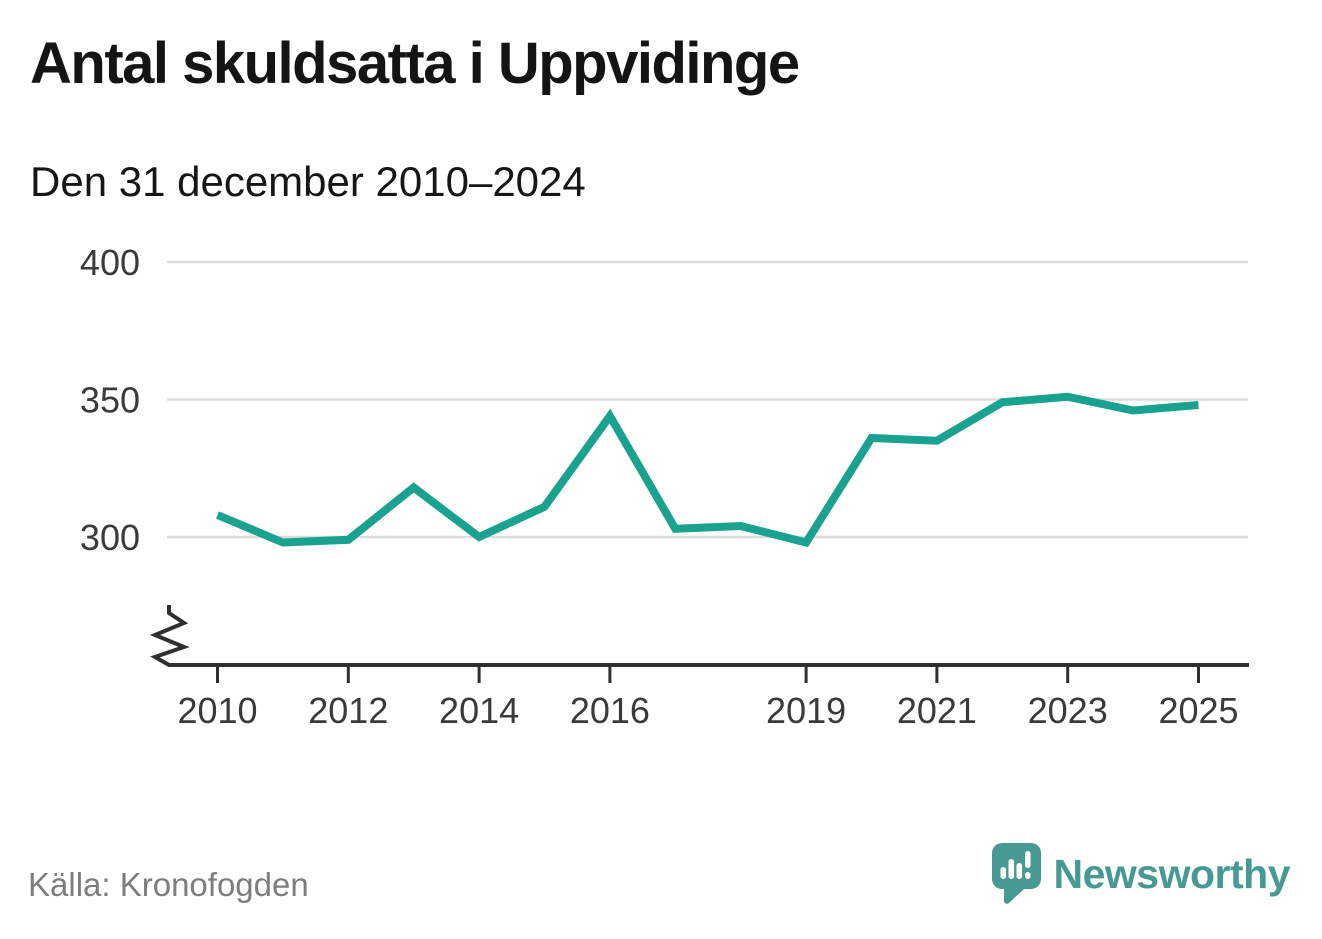 The width and height of the screenshot is (1322, 939). I want to click on newsworthy-logo-icon, so click(1016, 873).